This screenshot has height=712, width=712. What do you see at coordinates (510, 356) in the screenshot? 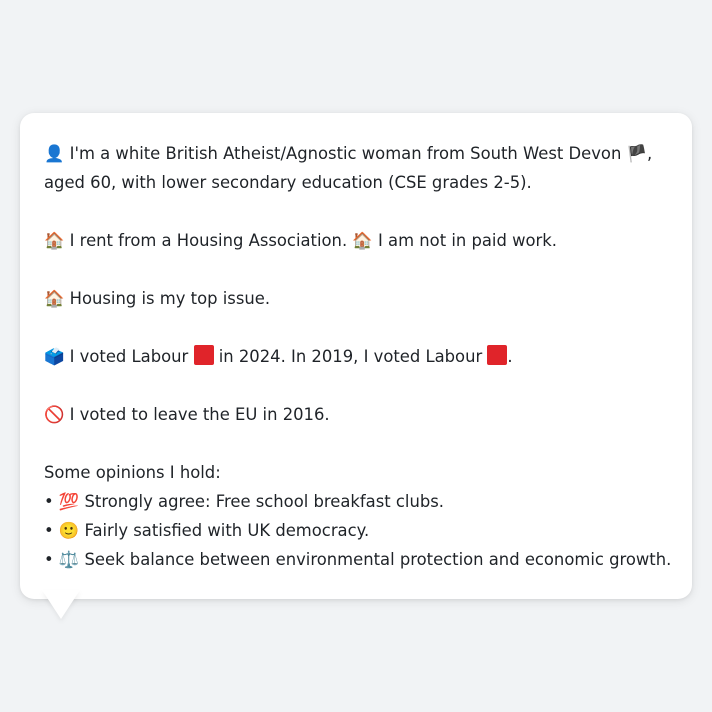
I see `votes-text-3: .` at bounding box center [510, 356].